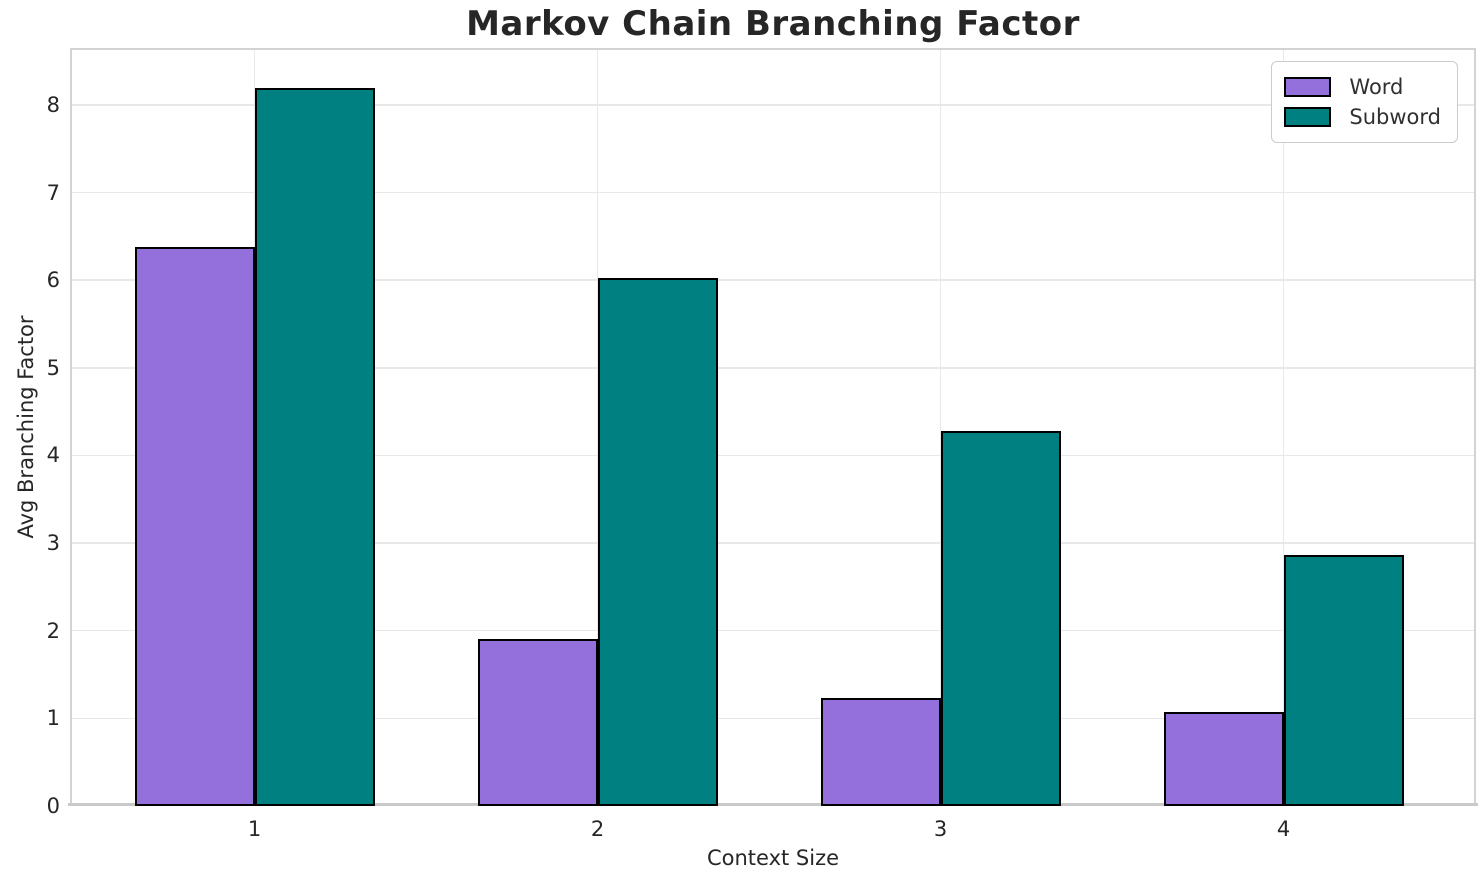 The image size is (1484, 885). Describe the element at coordinates (53, 543) in the screenshot. I see `y-tick-label: 3` at that location.